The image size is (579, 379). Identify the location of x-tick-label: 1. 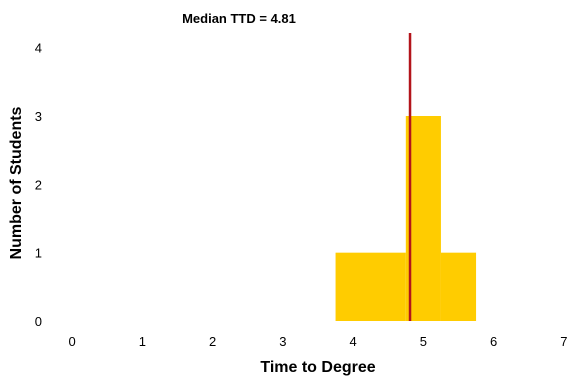
(142, 341).